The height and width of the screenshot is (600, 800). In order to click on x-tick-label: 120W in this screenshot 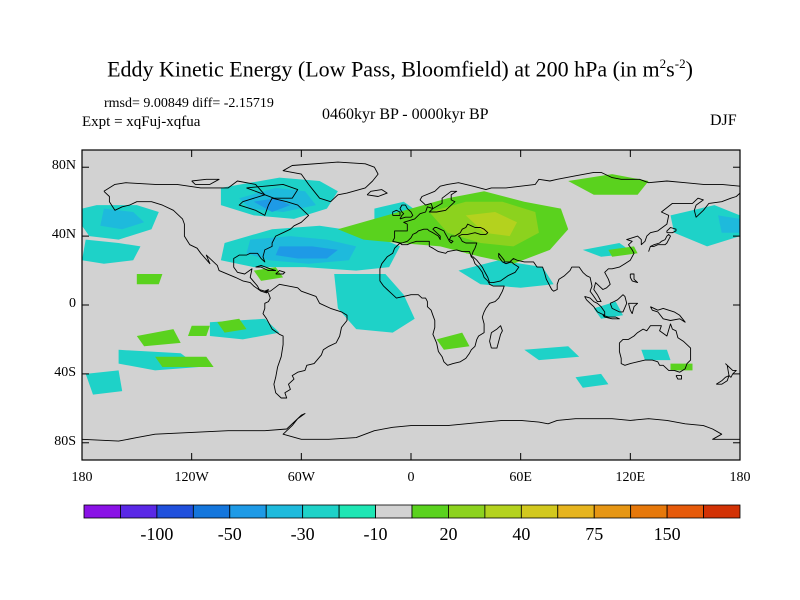, I will do `click(191, 477)`.